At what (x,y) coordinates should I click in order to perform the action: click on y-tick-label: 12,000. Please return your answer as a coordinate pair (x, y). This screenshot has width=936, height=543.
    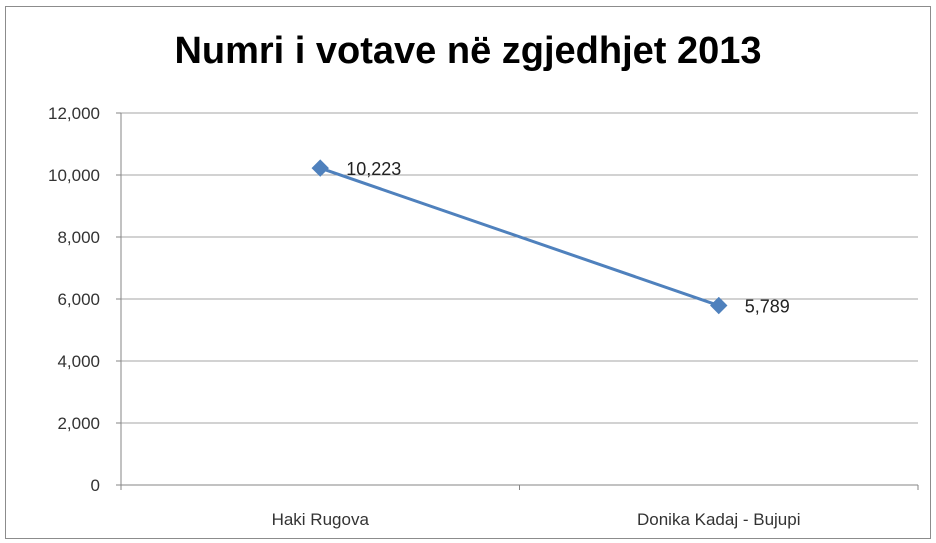
    Looking at the image, I should click on (74, 113).